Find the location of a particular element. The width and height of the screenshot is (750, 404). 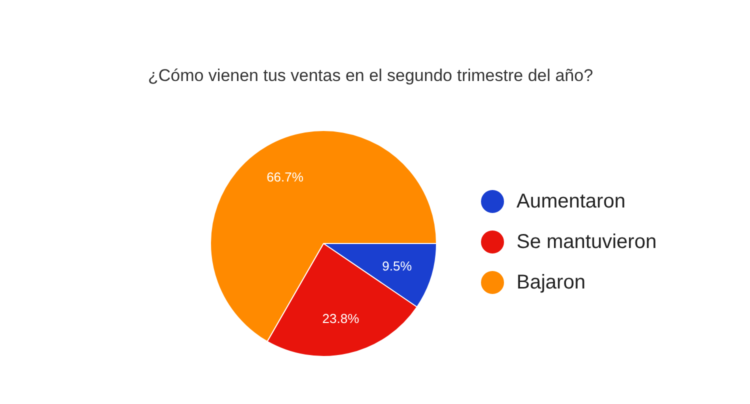

legend-label: Bajaron is located at coordinates (551, 283).